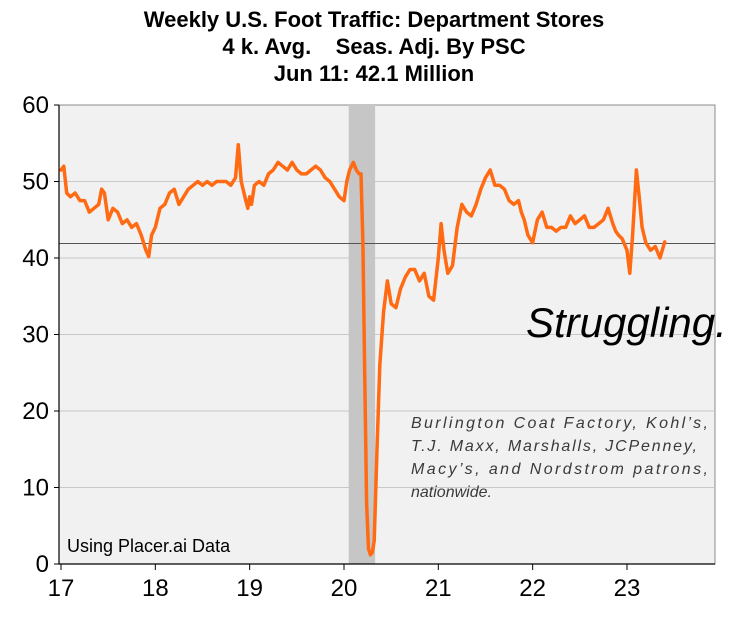 This screenshot has width=749, height=632. Describe the element at coordinates (35, 258) in the screenshot. I see `y-tick-label-40: 40` at that location.